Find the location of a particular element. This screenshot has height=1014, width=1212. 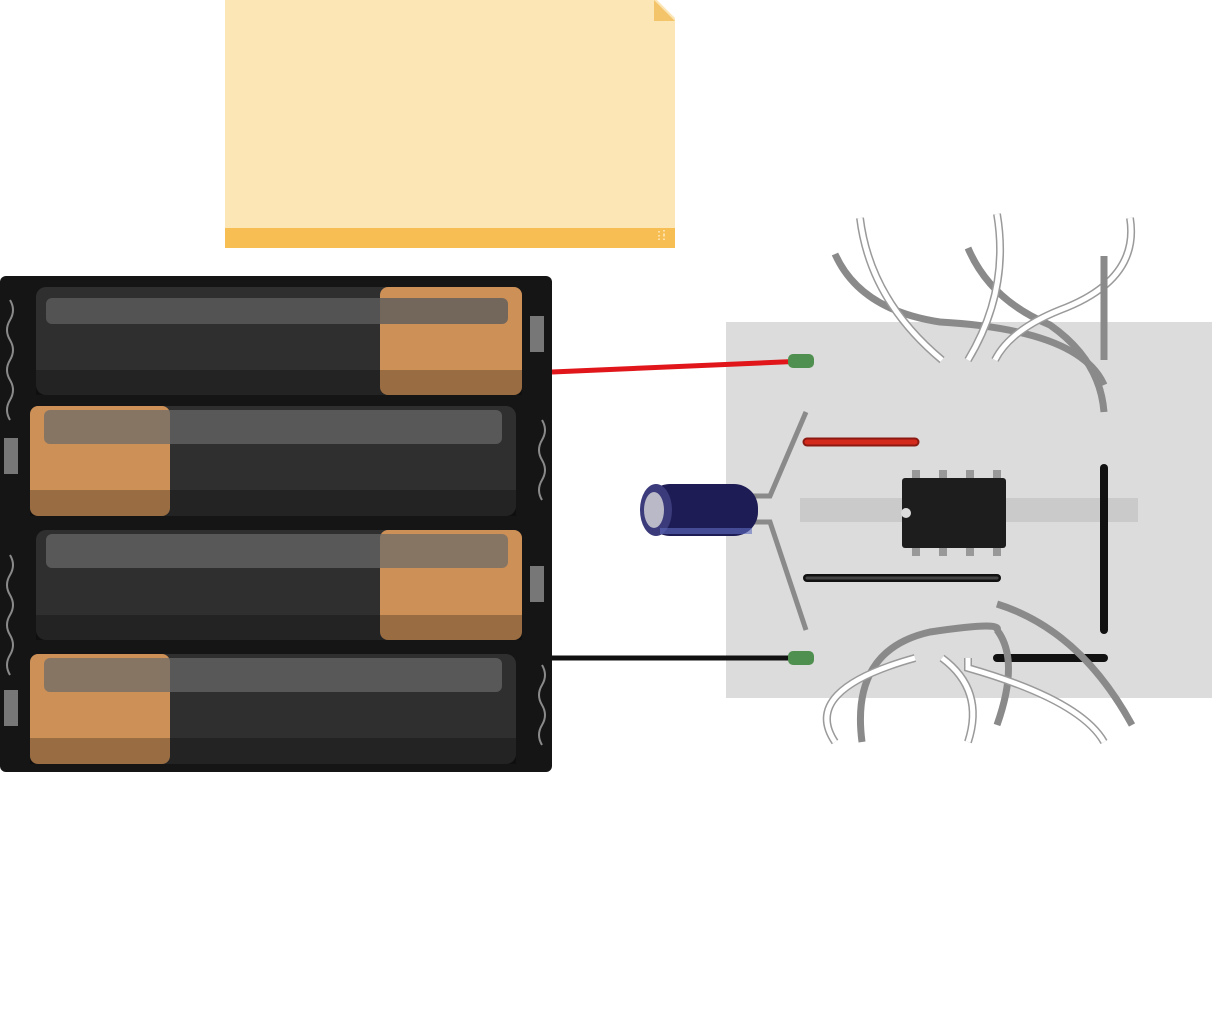

note-bottom-bar is located at coordinates (450, 238).